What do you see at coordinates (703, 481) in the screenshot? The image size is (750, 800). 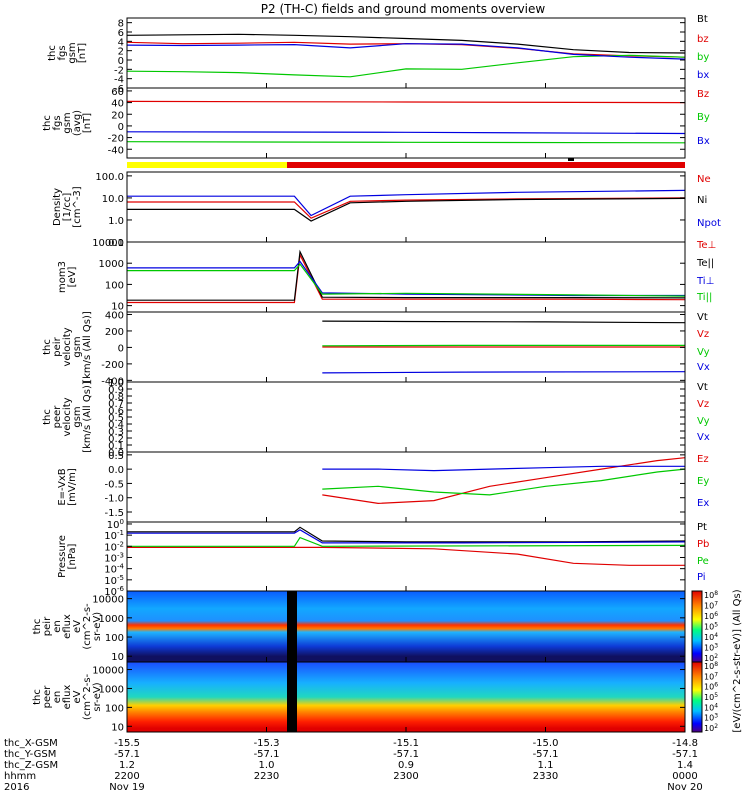 I see `legend-Ey-p7: Ey` at bounding box center [703, 481].